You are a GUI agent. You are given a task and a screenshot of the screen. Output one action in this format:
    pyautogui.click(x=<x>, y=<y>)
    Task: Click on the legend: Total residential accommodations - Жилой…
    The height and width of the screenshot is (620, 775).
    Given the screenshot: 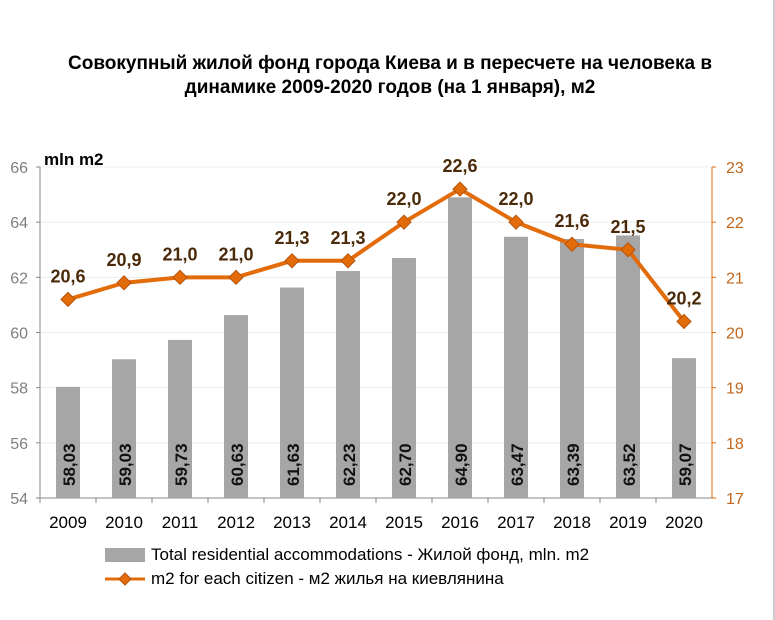 What is the action you would take?
    pyautogui.click(x=347, y=567)
    